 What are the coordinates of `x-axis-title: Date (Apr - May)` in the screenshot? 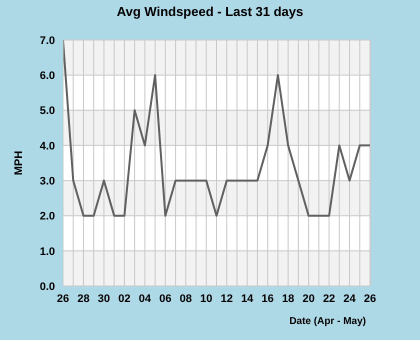 It's located at (327, 321).